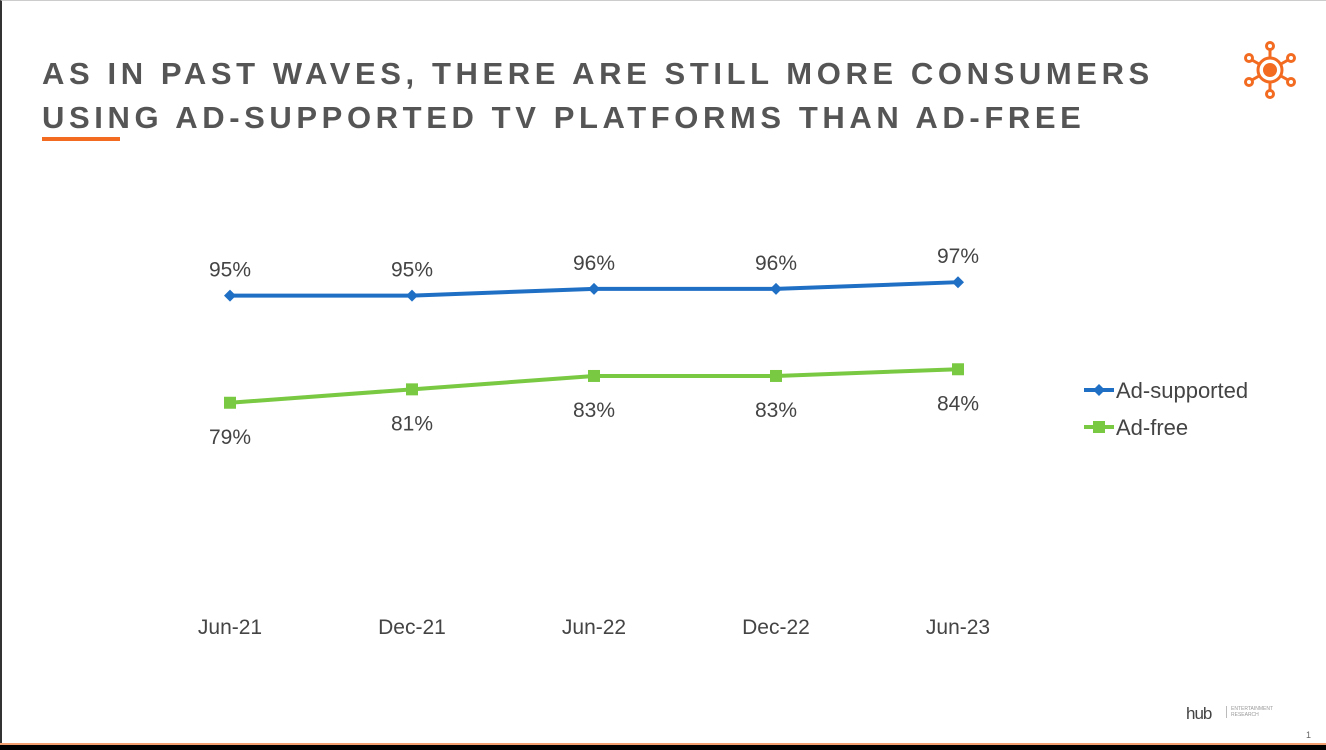 This screenshot has height=750, width=1326. Describe the element at coordinates (594, 627) in the screenshot. I see `x-tick-label: Jun-22` at that location.